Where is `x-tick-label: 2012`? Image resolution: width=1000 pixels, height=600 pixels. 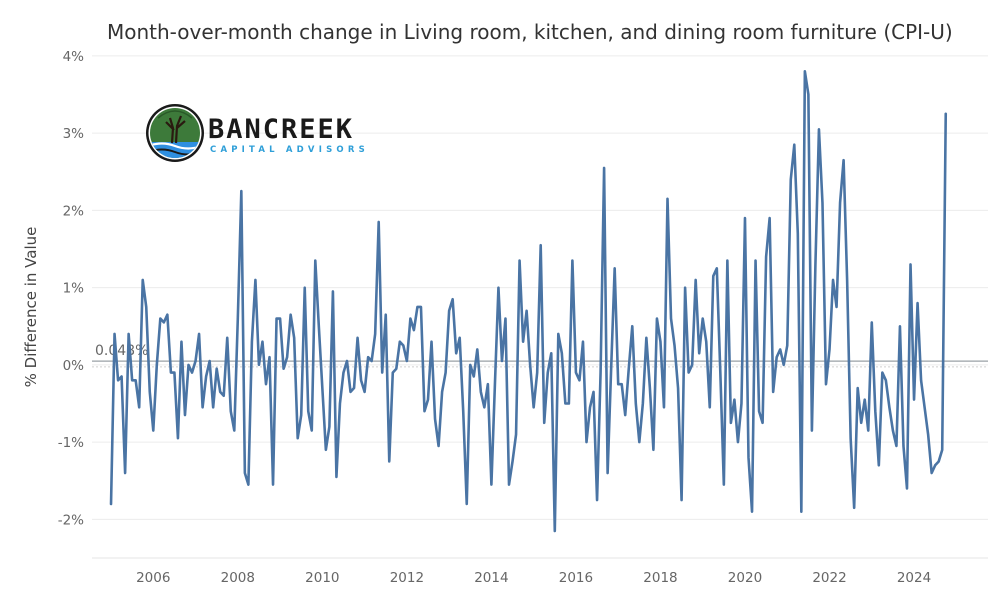 x-tick-label: 2012 is located at coordinates (407, 578).